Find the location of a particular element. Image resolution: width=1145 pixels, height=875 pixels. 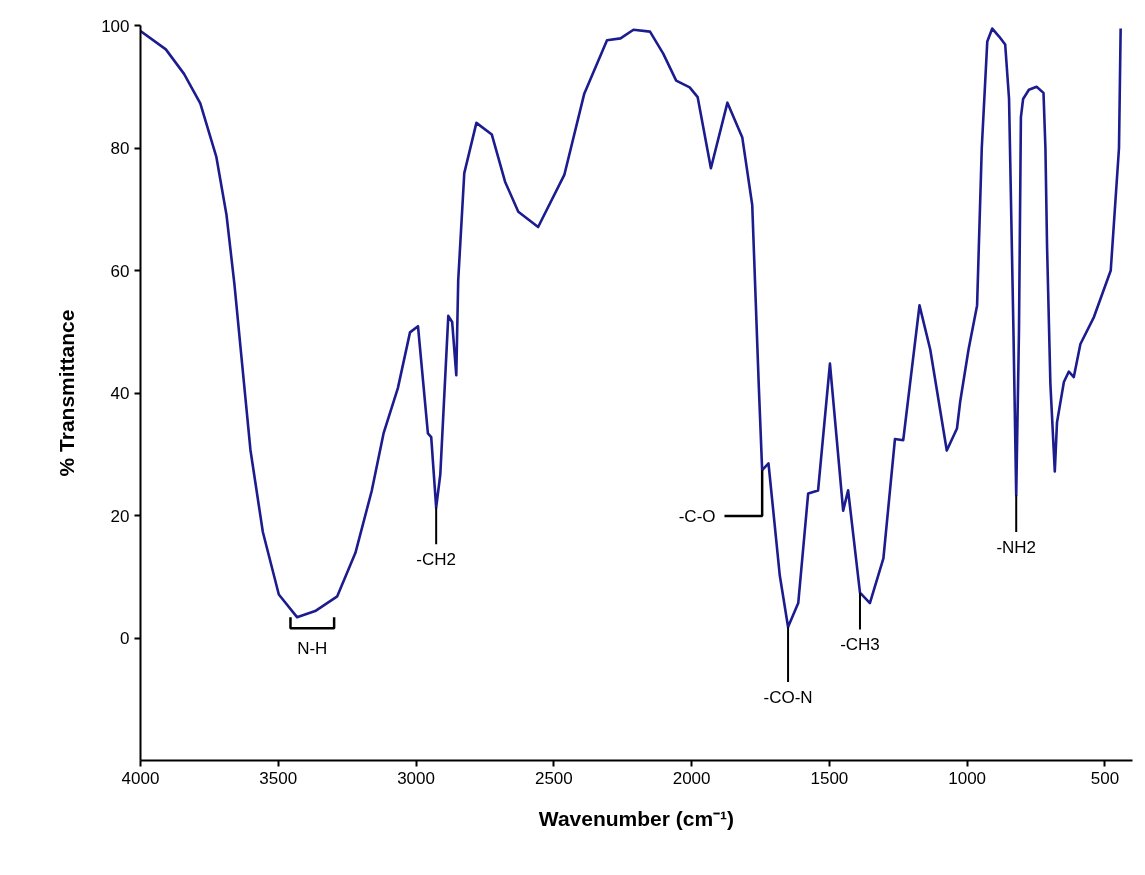

x-tick-label: 4000 is located at coordinates (140, 778).